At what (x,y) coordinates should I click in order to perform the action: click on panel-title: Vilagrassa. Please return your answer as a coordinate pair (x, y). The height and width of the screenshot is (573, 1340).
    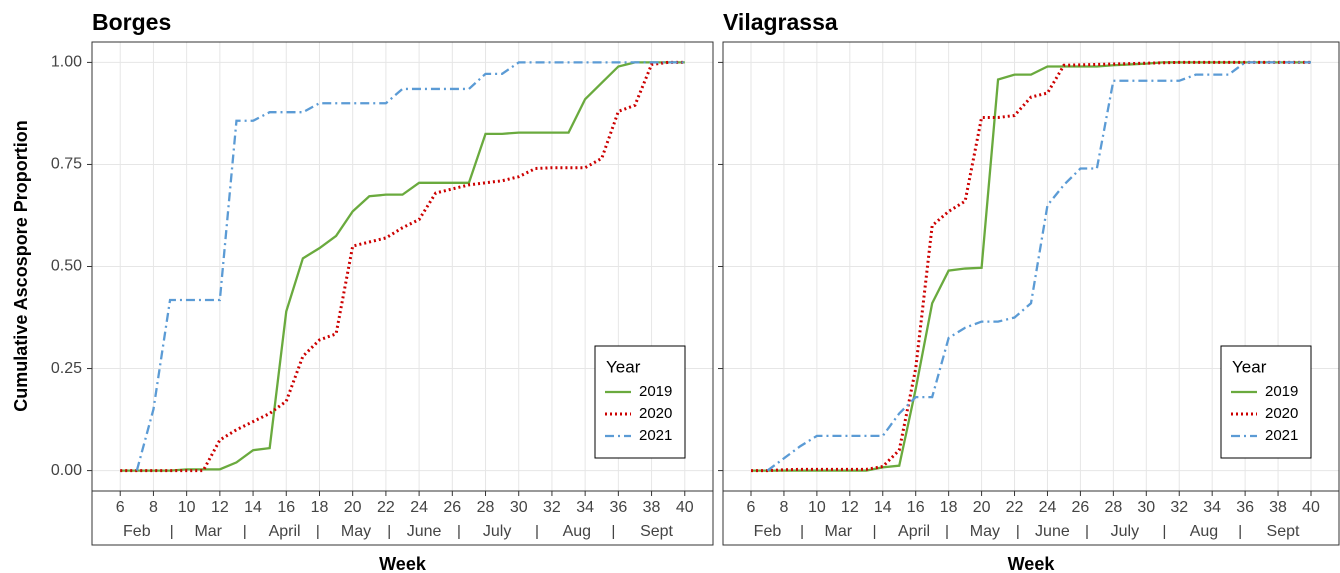
    Looking at the image, I should click on (780, 22).